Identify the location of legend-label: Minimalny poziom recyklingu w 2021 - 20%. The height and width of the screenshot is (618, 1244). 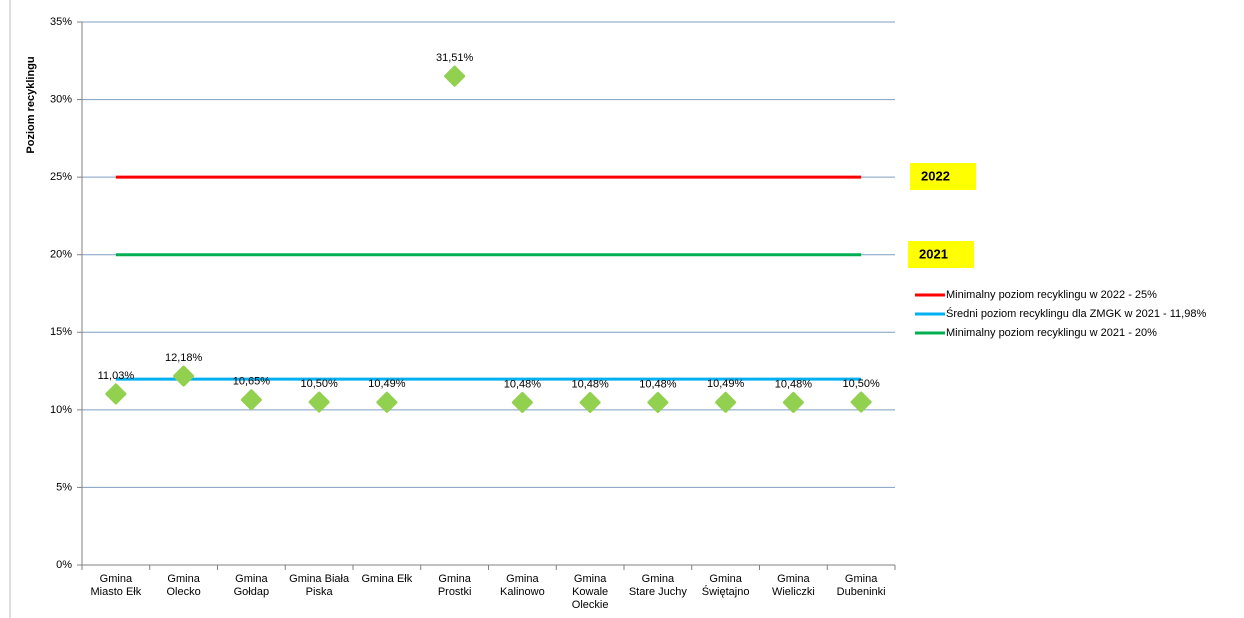
(1051, 333).